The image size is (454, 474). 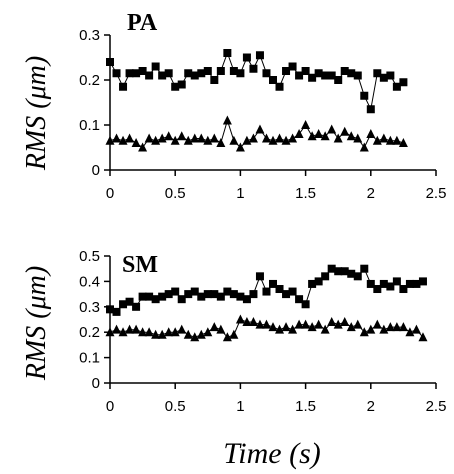 What do you see at coordinates (89, 281) in the screenshot?
I see `y-tick-label: 0.4` at bounding box center [89, 281].